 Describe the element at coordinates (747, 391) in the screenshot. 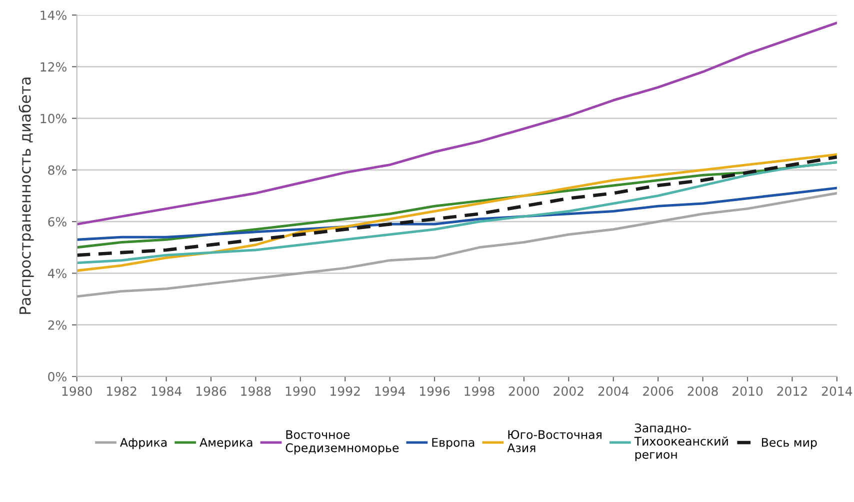

I see `x-tick-label: 2010` at that location.